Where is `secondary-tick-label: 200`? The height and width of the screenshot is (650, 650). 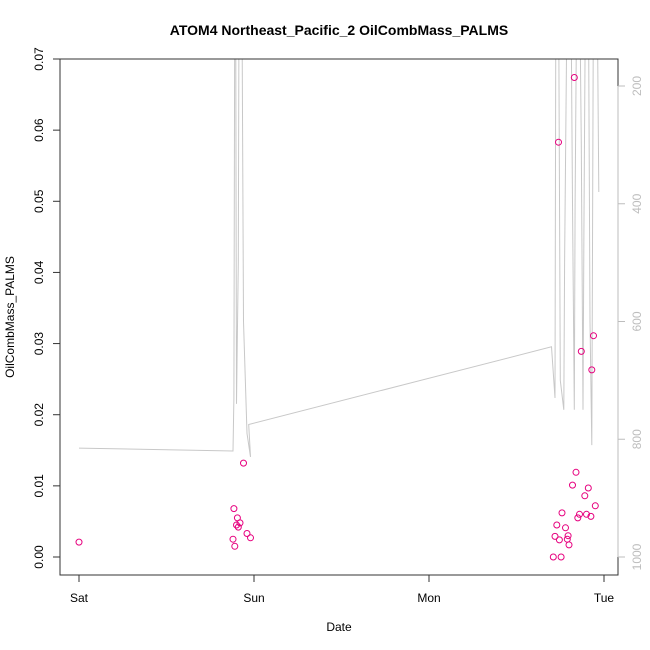
secondary-tick-label: 200 is located at coordinates (637, 86).